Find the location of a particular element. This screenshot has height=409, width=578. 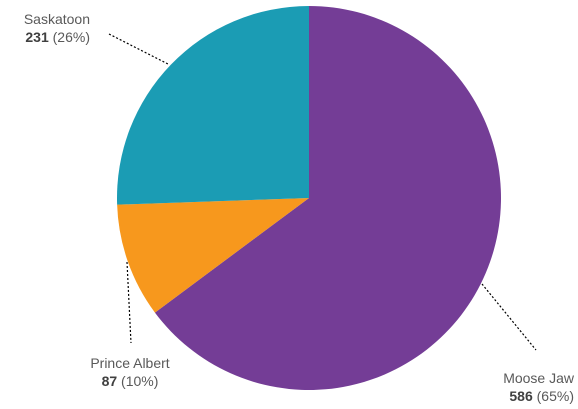

slice-percent: (10%) is located at coordinates (140, 381).